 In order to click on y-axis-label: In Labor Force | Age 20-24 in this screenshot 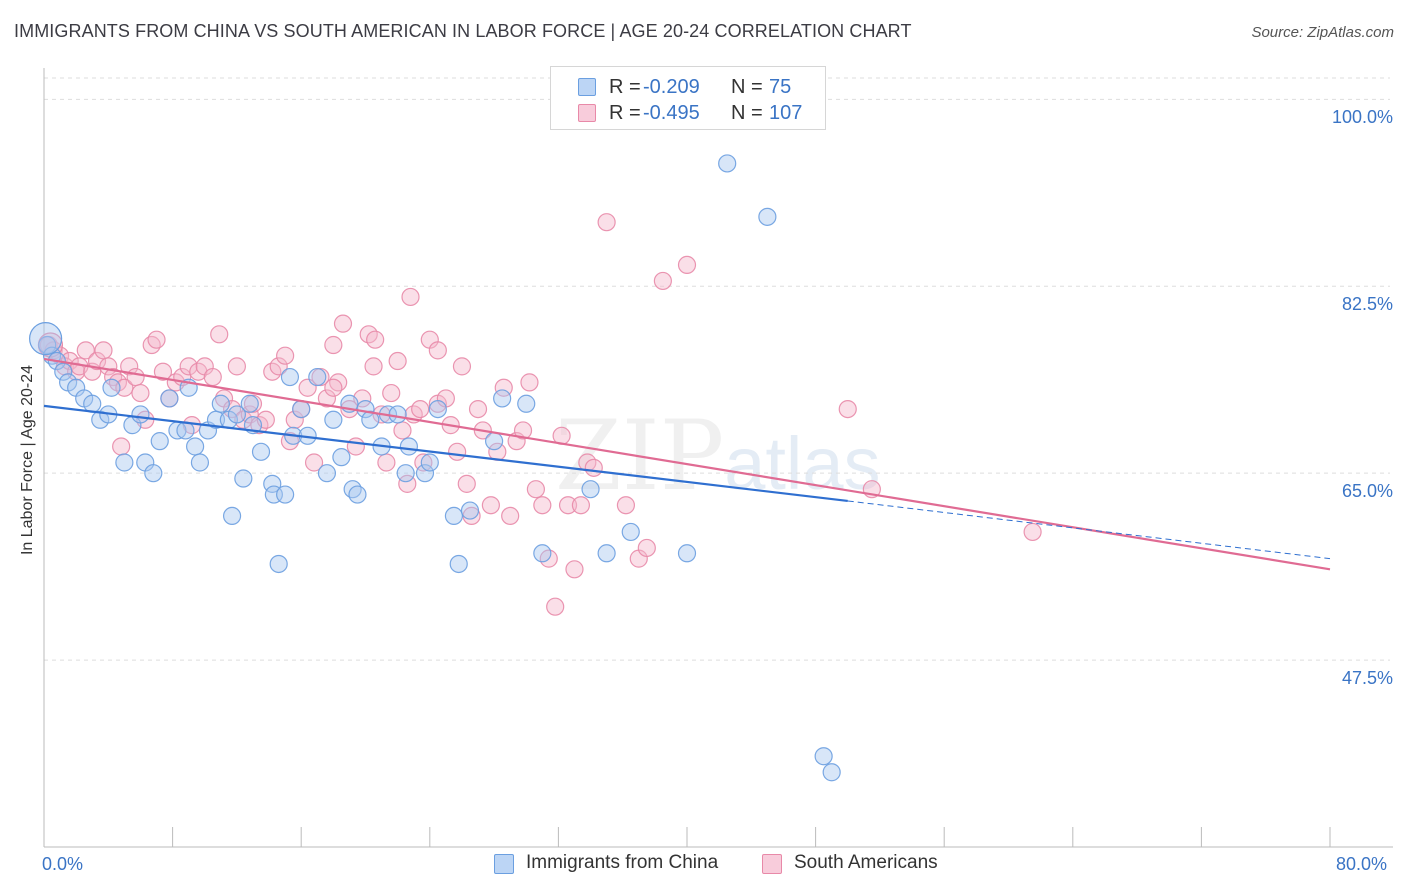, I will do `click(27, 460)`.